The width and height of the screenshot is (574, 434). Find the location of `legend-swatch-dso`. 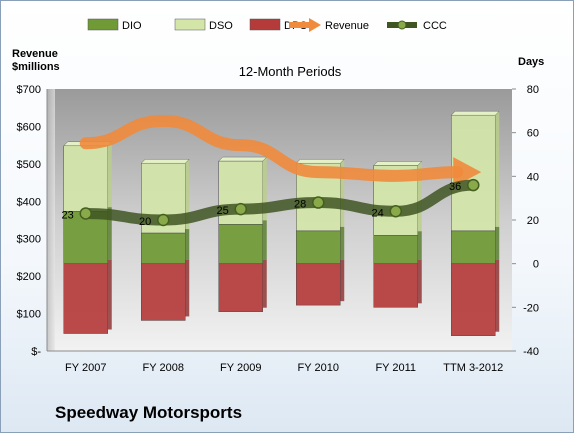

legend-swatch-dso is located at coordinates (190, 24).